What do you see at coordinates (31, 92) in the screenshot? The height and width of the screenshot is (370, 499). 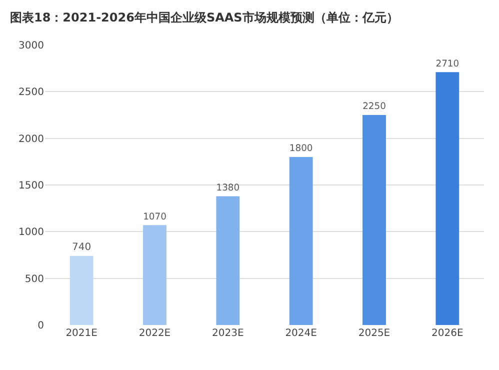 I see `y-tick-label: 2500` at bounding box center [31, 92].